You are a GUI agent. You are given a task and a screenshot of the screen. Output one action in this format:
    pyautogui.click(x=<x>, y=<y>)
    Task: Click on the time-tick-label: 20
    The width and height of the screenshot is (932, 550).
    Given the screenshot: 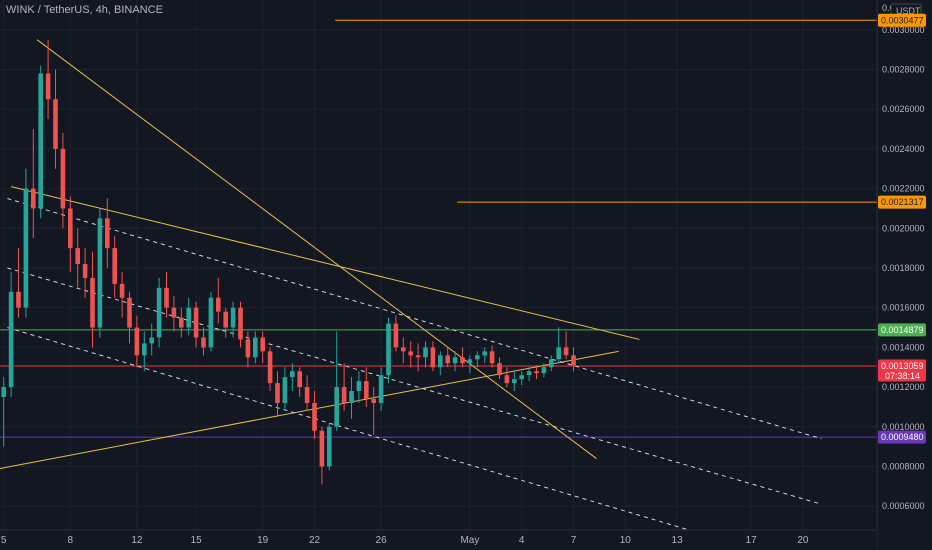 What is the action you would take?
    pyautogui.click(x=803, y=540)
    